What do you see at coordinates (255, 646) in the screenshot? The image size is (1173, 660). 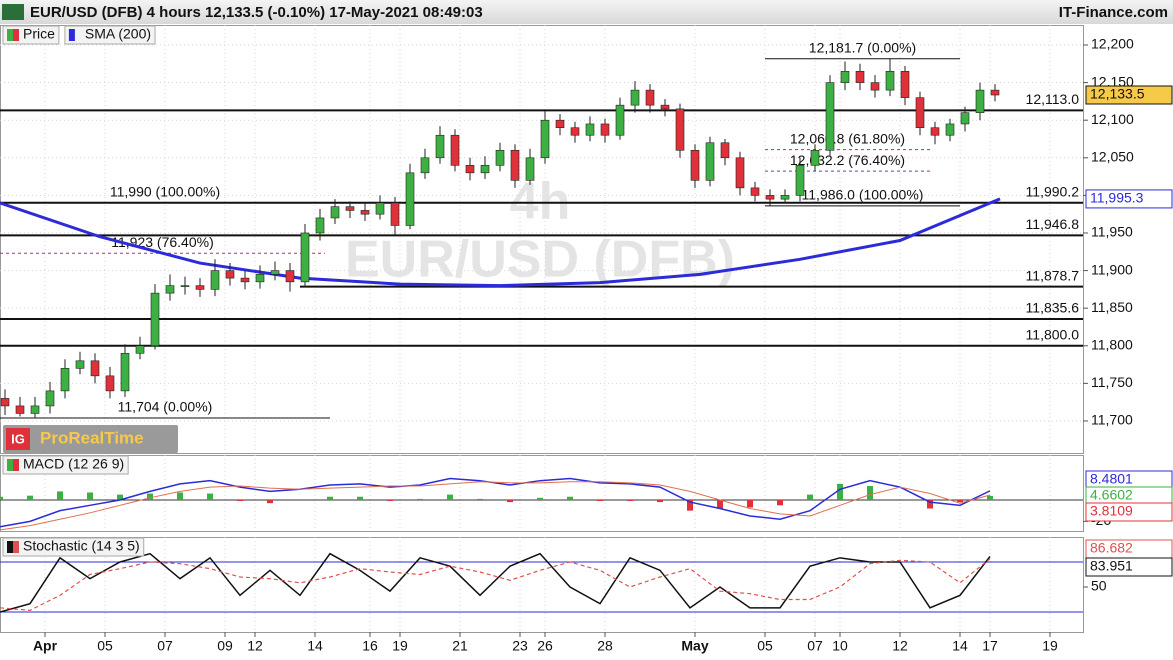 I see `x-tick-label: 12` at bounding box center [255, 646].